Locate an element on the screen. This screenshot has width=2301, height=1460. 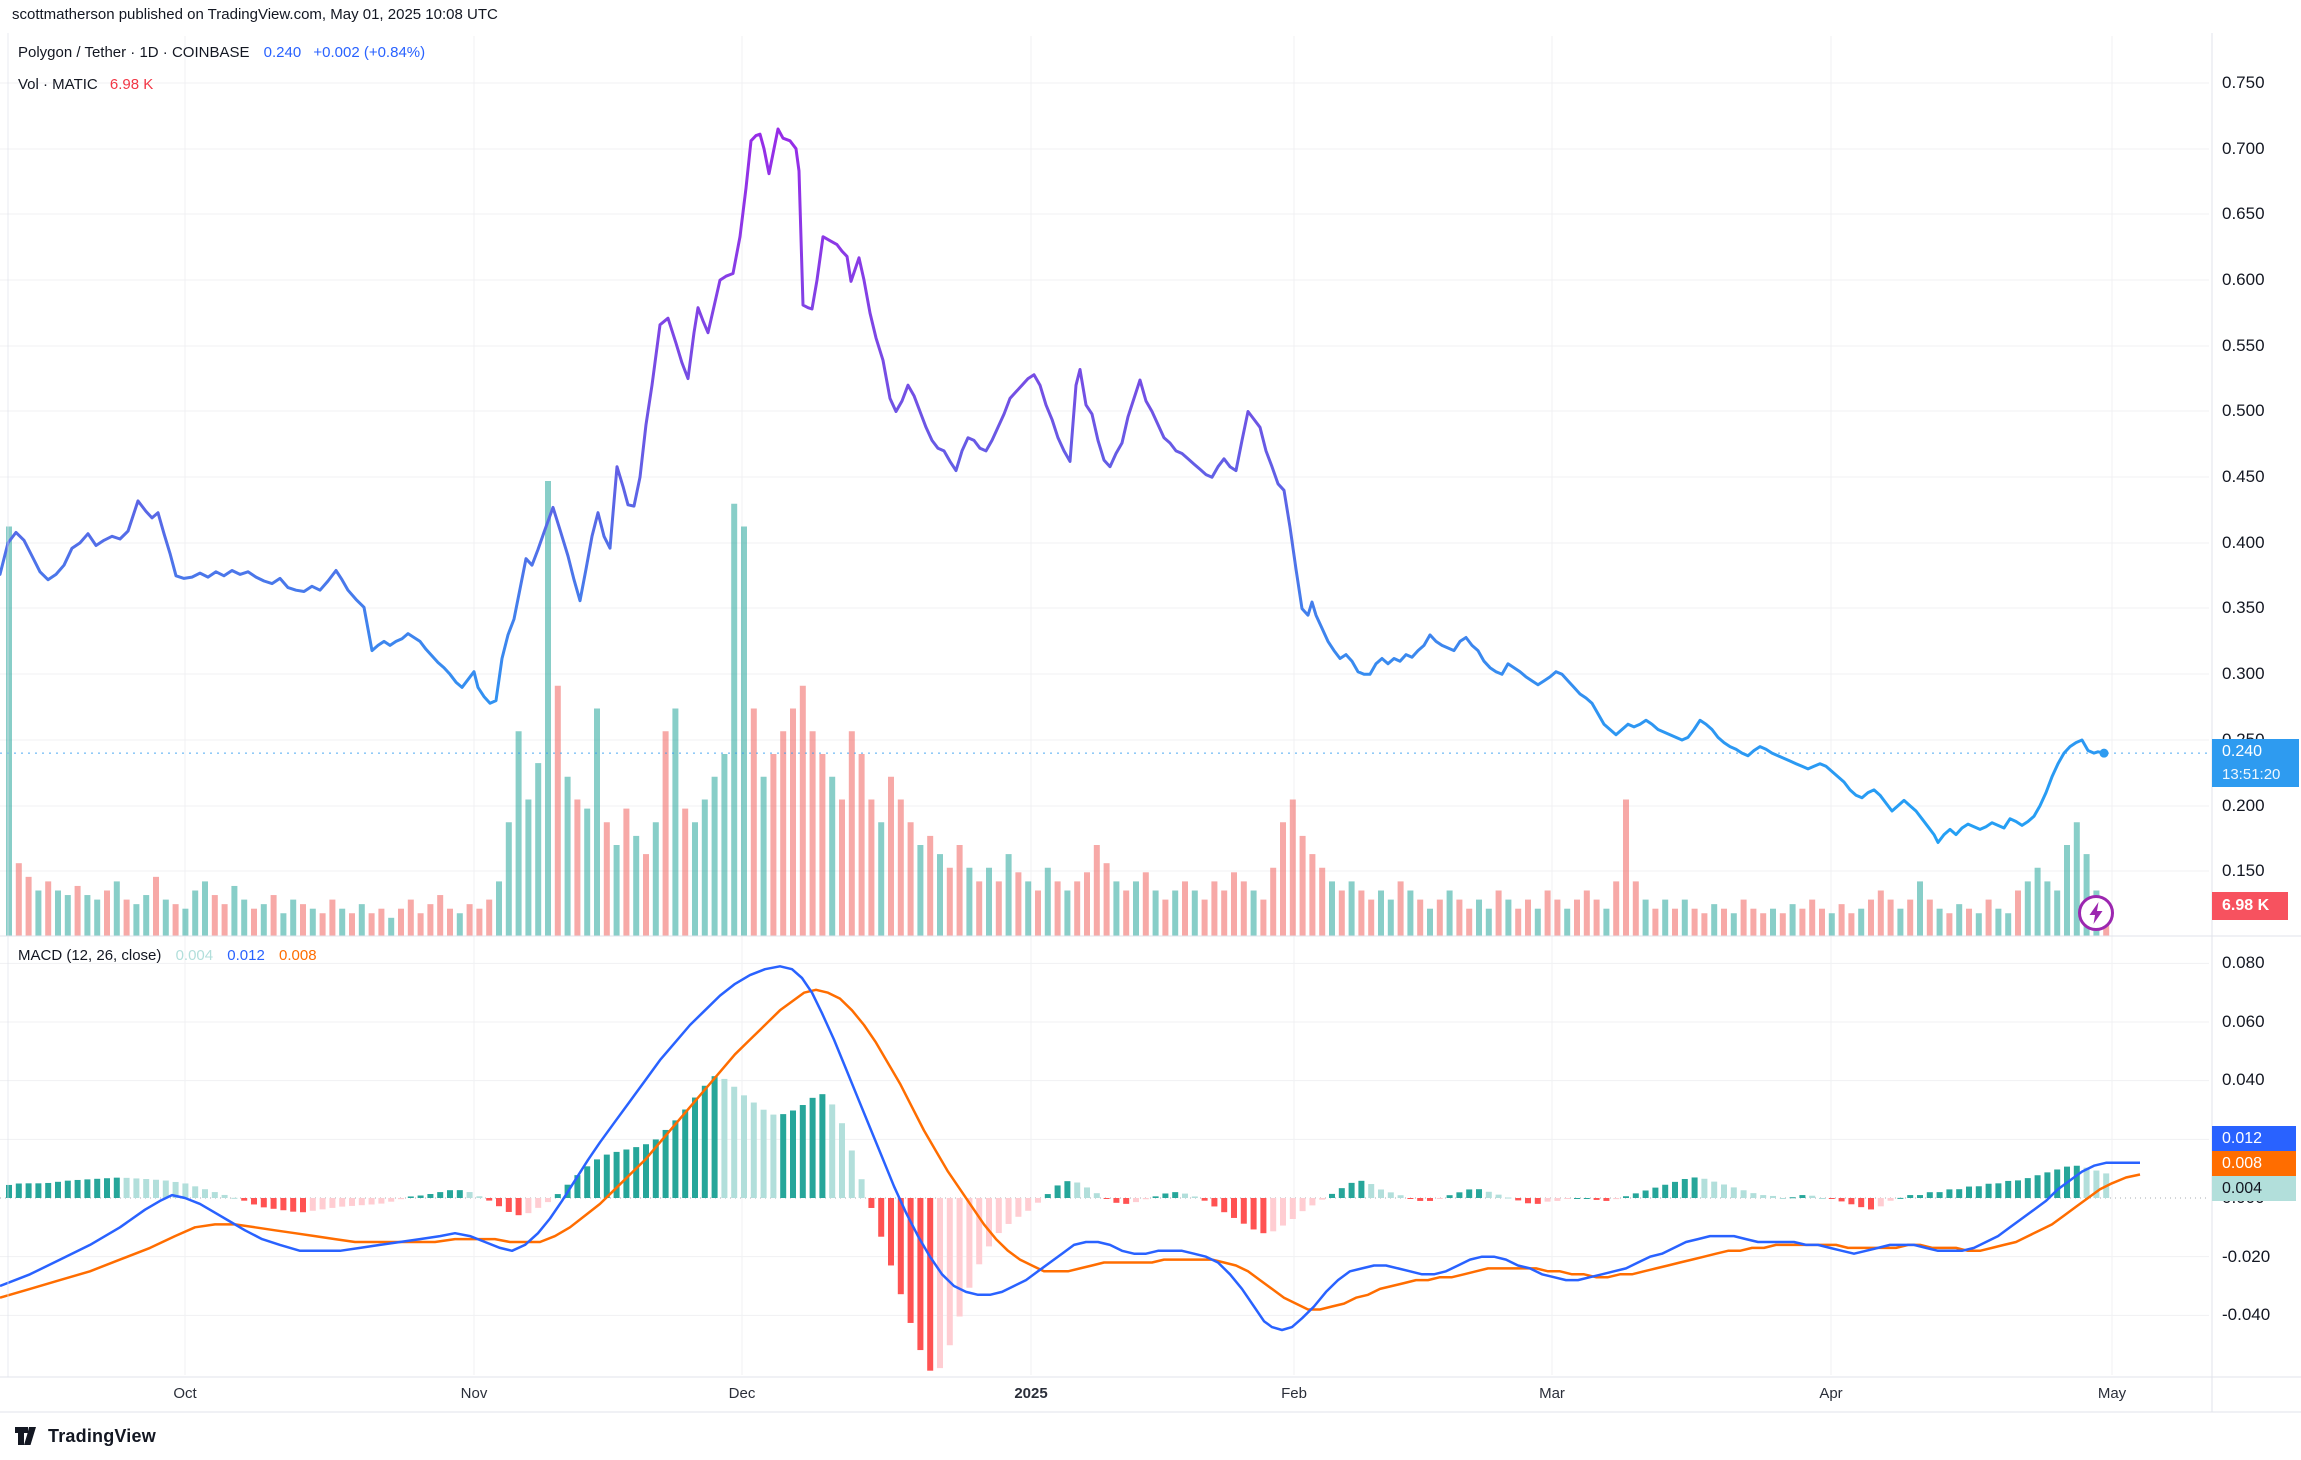
macd-axis-label: 0.080 is located at coordinates (2243, 962).